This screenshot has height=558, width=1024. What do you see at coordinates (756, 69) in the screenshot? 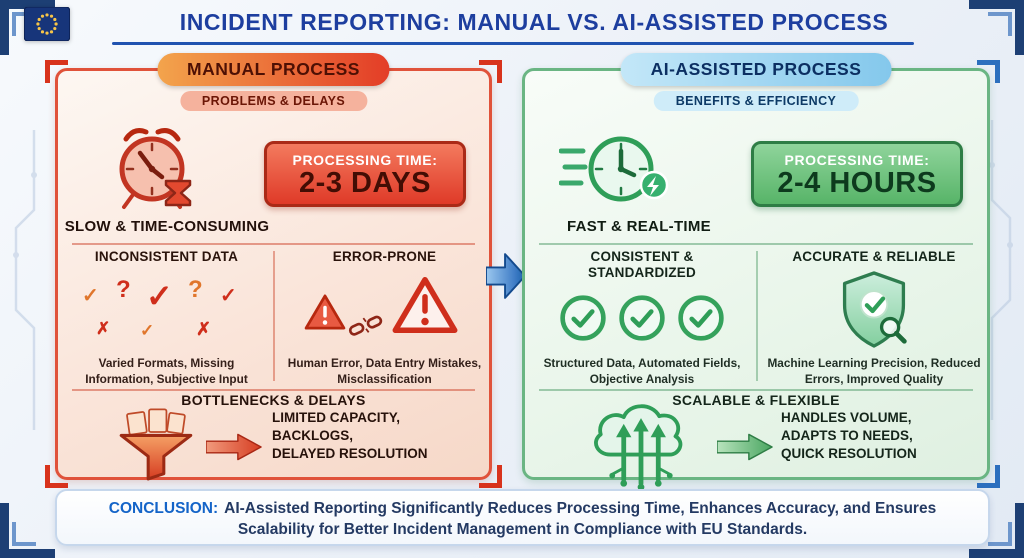
I see `ai-panel-title: AI-ASSISTED PROCESS` at bounding box center [756, 69].